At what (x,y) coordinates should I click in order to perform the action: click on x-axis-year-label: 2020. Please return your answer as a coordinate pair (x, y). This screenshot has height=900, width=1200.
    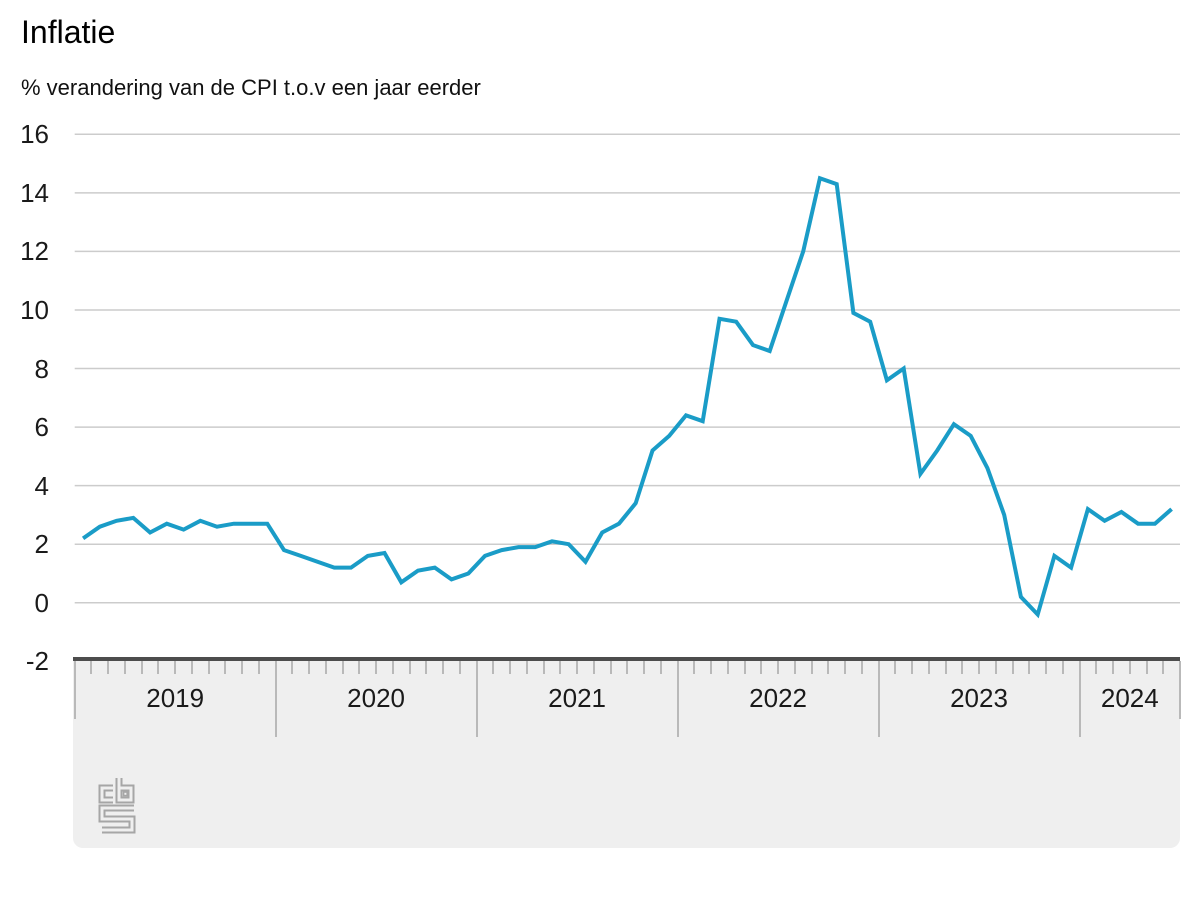
    Looking at the image, I should click on (376, 698).